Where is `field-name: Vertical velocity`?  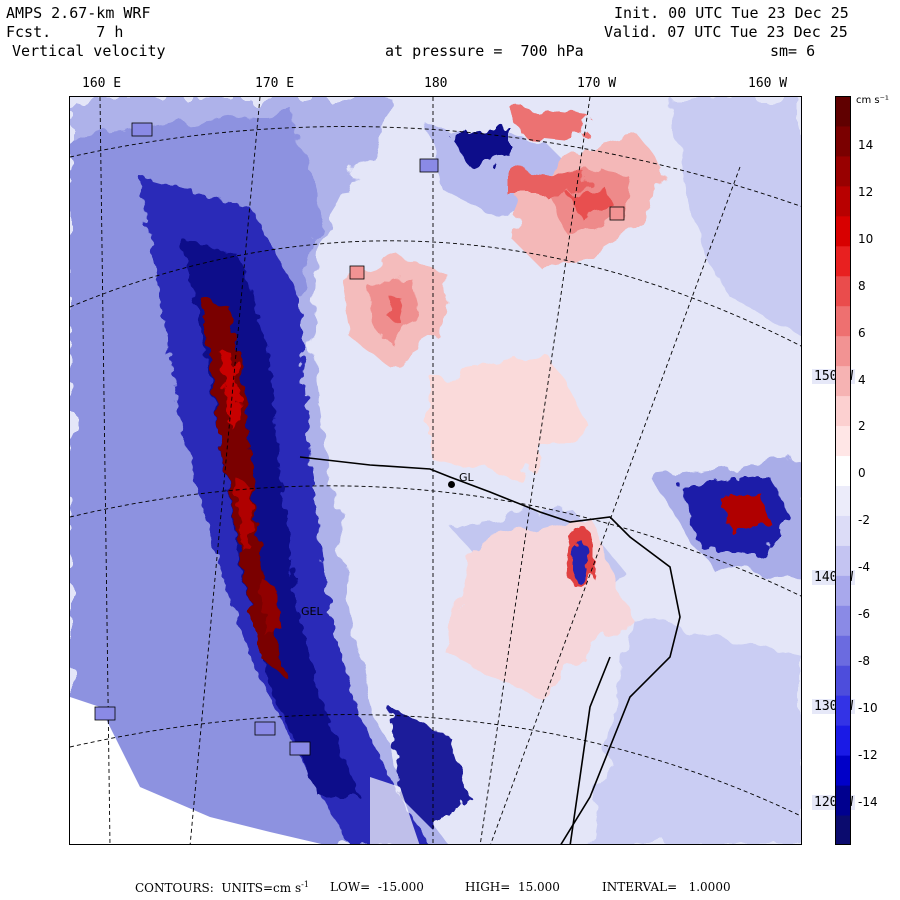 field-name: Vertical velocity is located at coordinates (84, 51).